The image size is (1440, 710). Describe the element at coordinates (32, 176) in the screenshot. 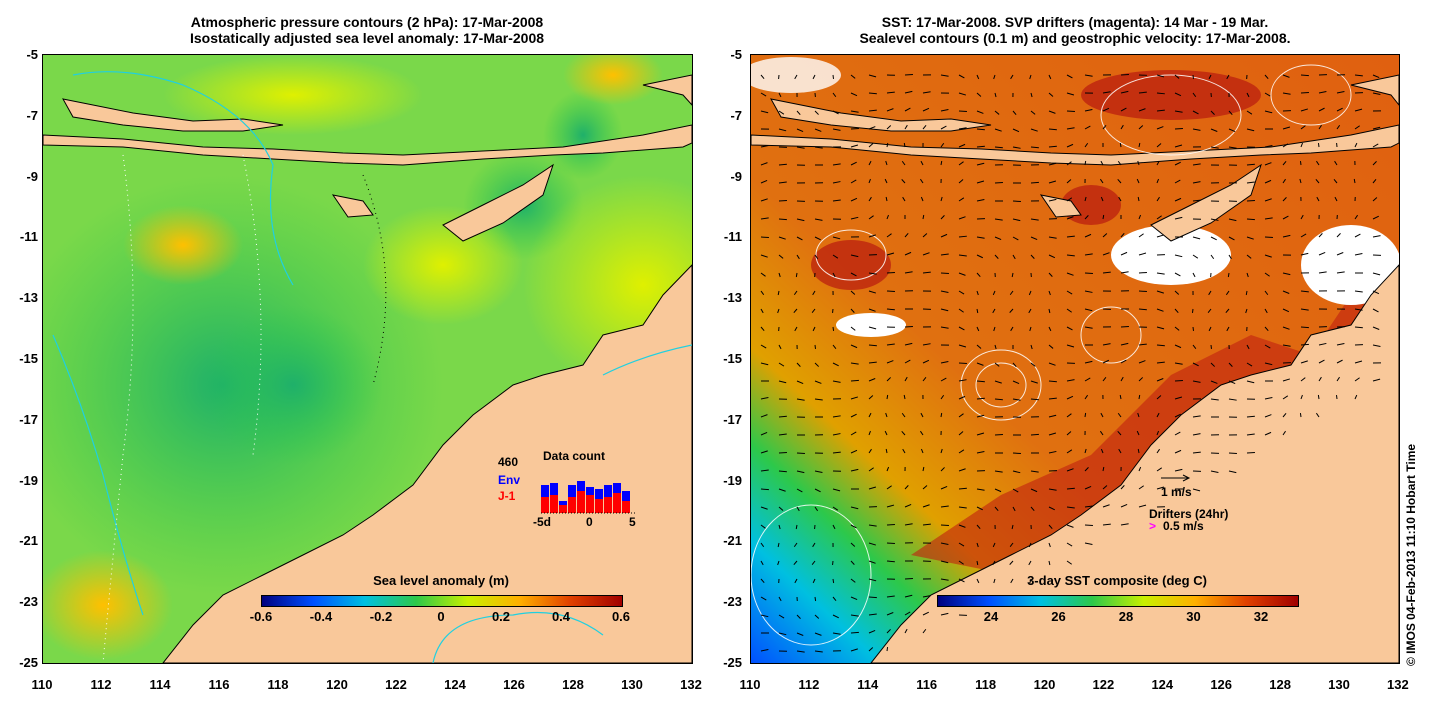

I see `y-tick-label: -9` at that location.